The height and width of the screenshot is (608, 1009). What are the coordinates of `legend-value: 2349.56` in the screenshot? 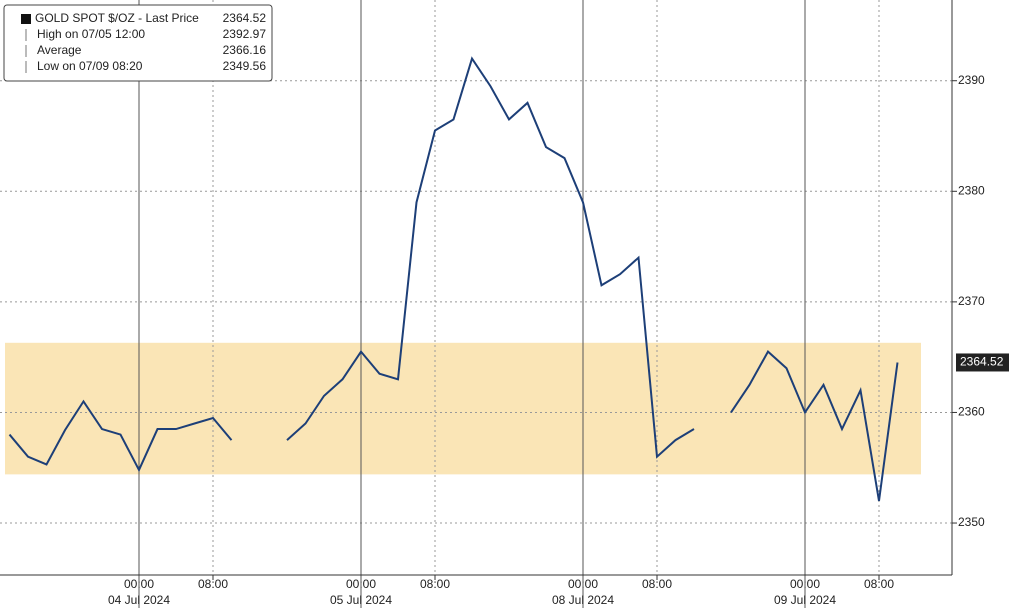 It's located at (245, 66).